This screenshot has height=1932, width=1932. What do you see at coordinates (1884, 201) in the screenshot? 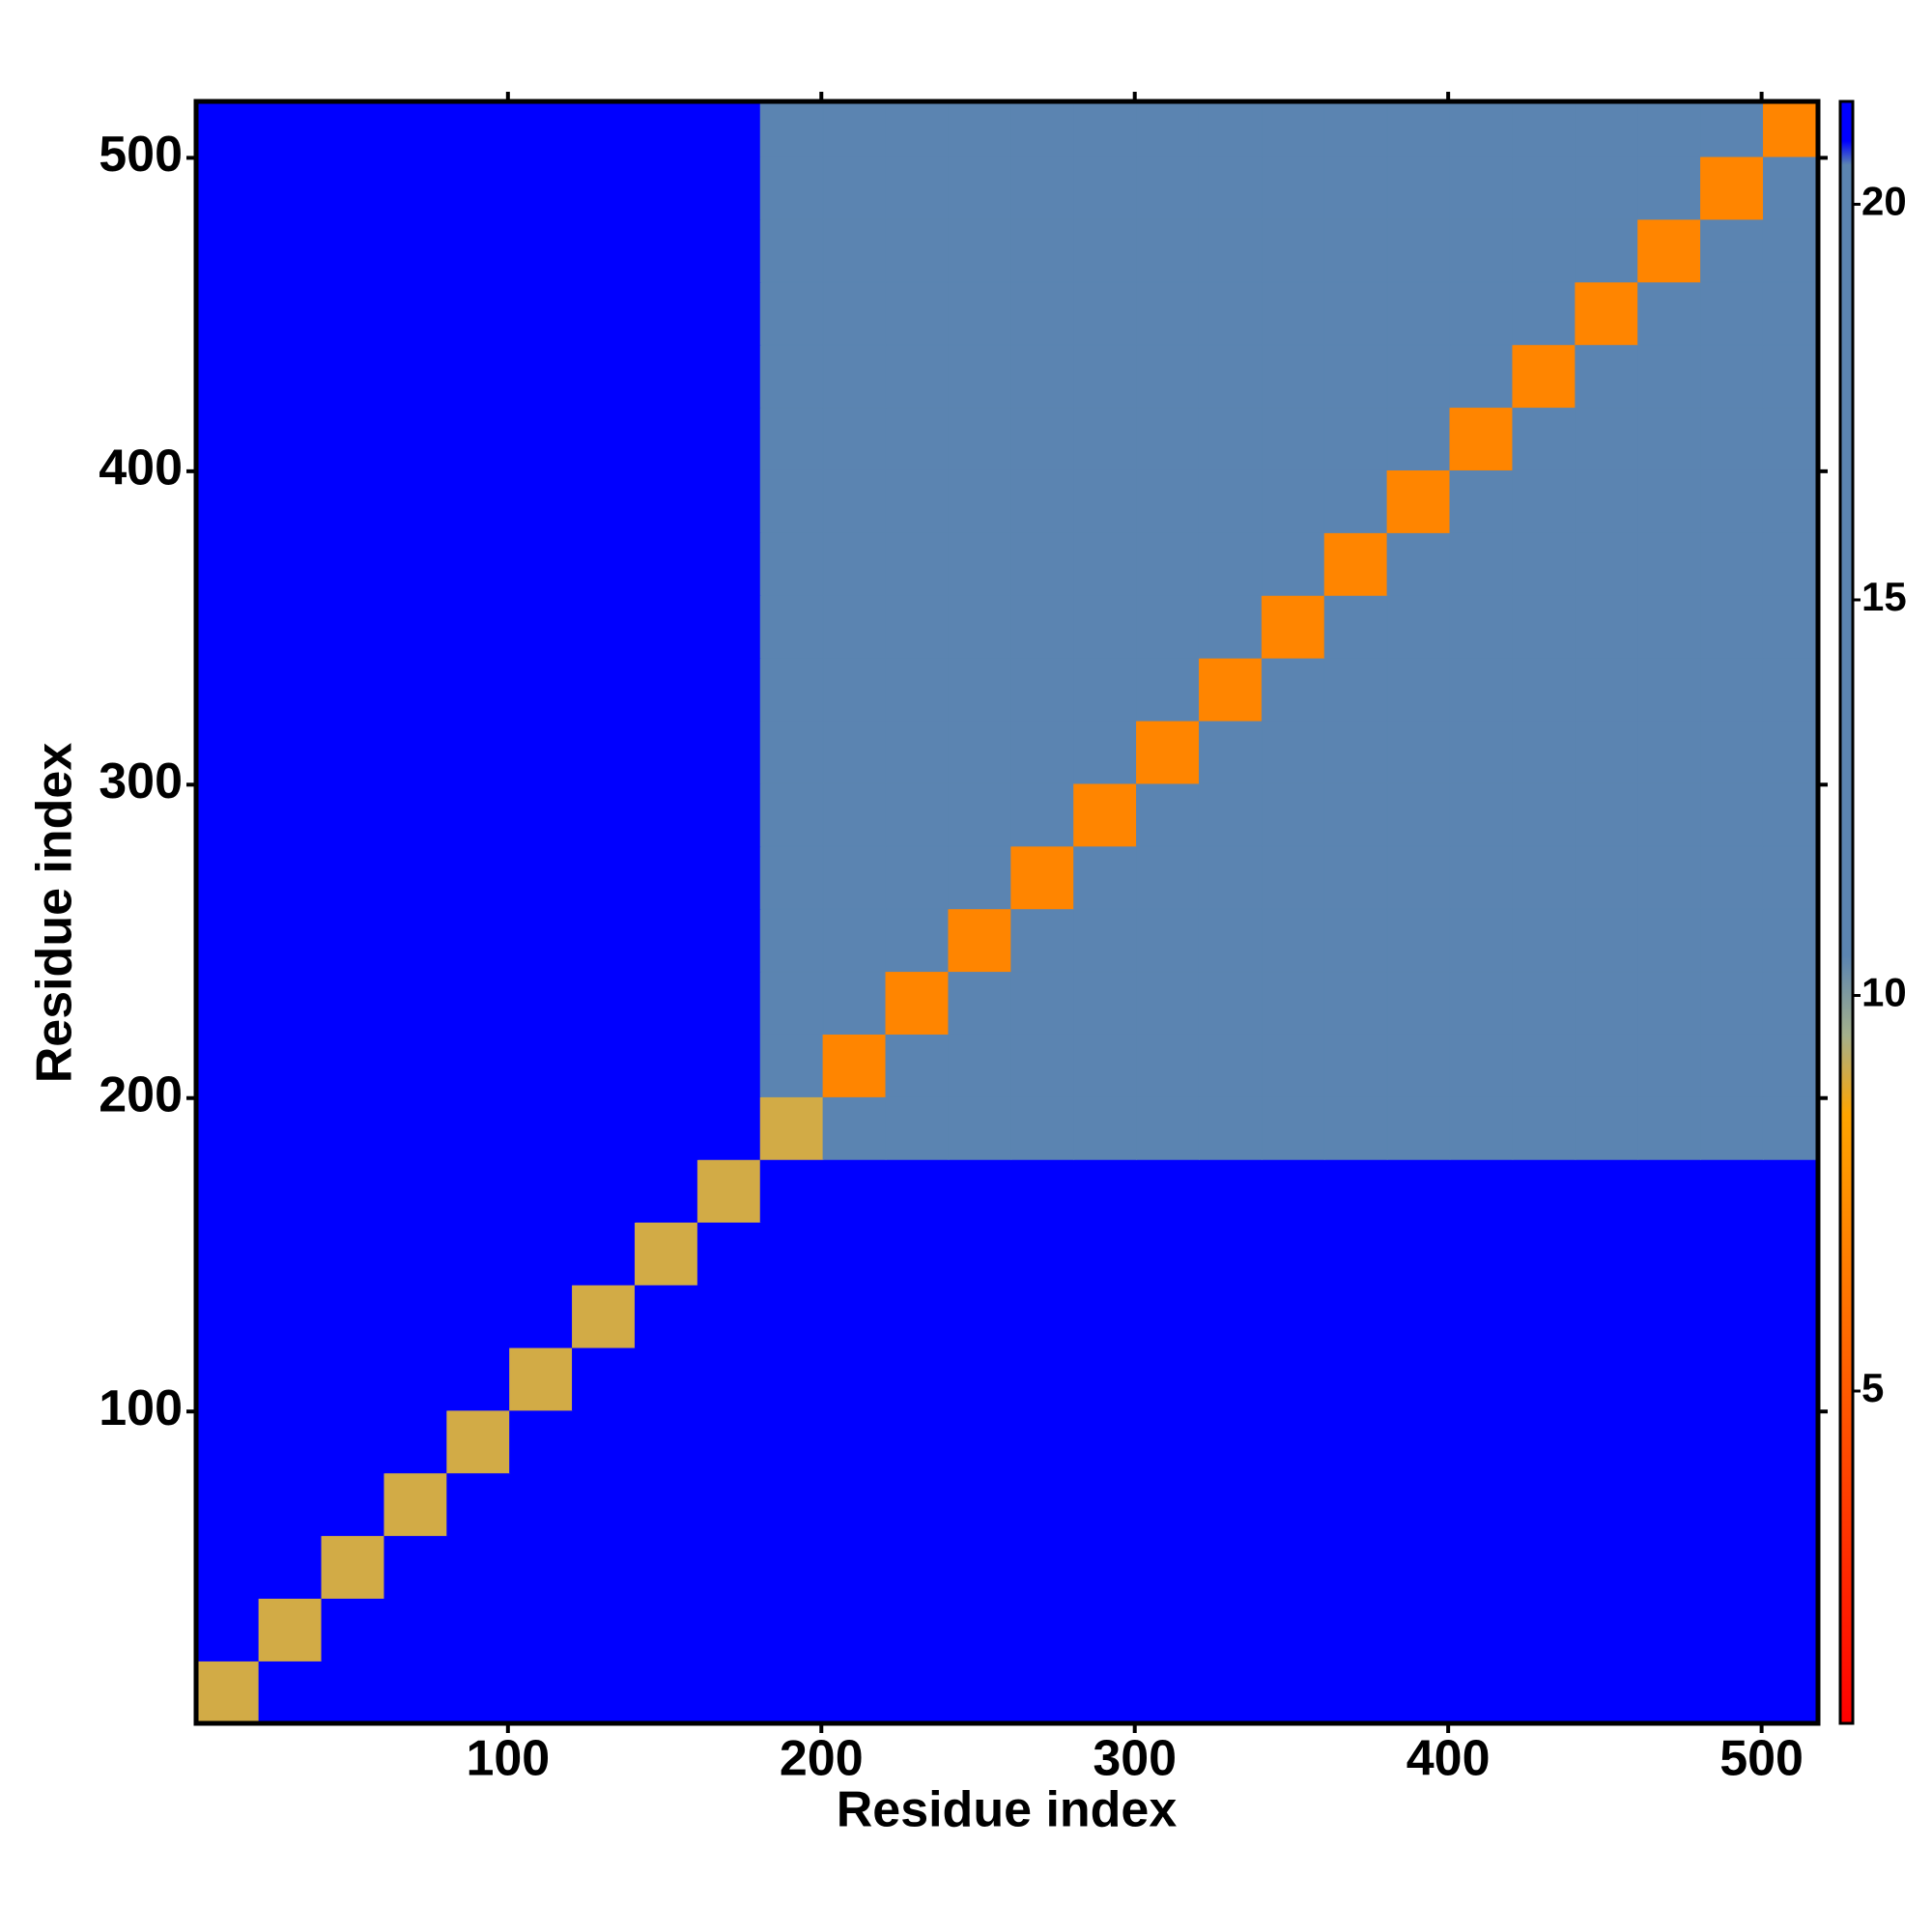
I see `colorbar-tick-label: 20` at bounding box center [1884, 201].